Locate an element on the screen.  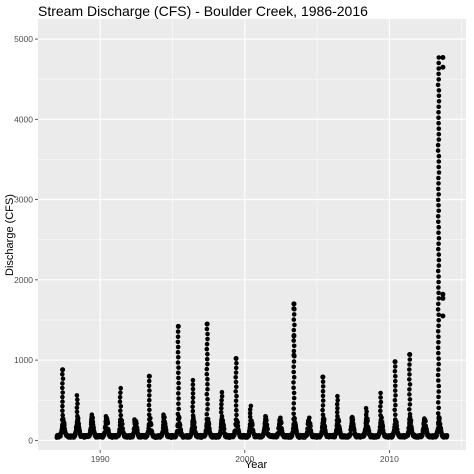
x-tick-label: 1990 is located at coordinates (100, 459).